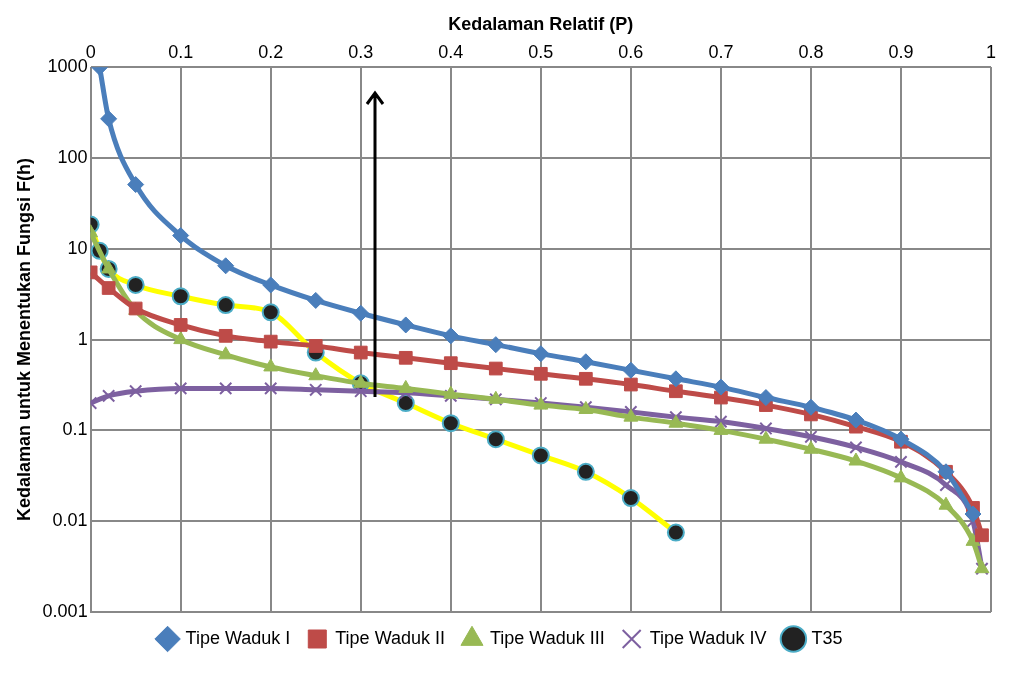 This screenshot has width=1016, height=682. I want to click on x-tick-label: 0.4, so click(451, 52).